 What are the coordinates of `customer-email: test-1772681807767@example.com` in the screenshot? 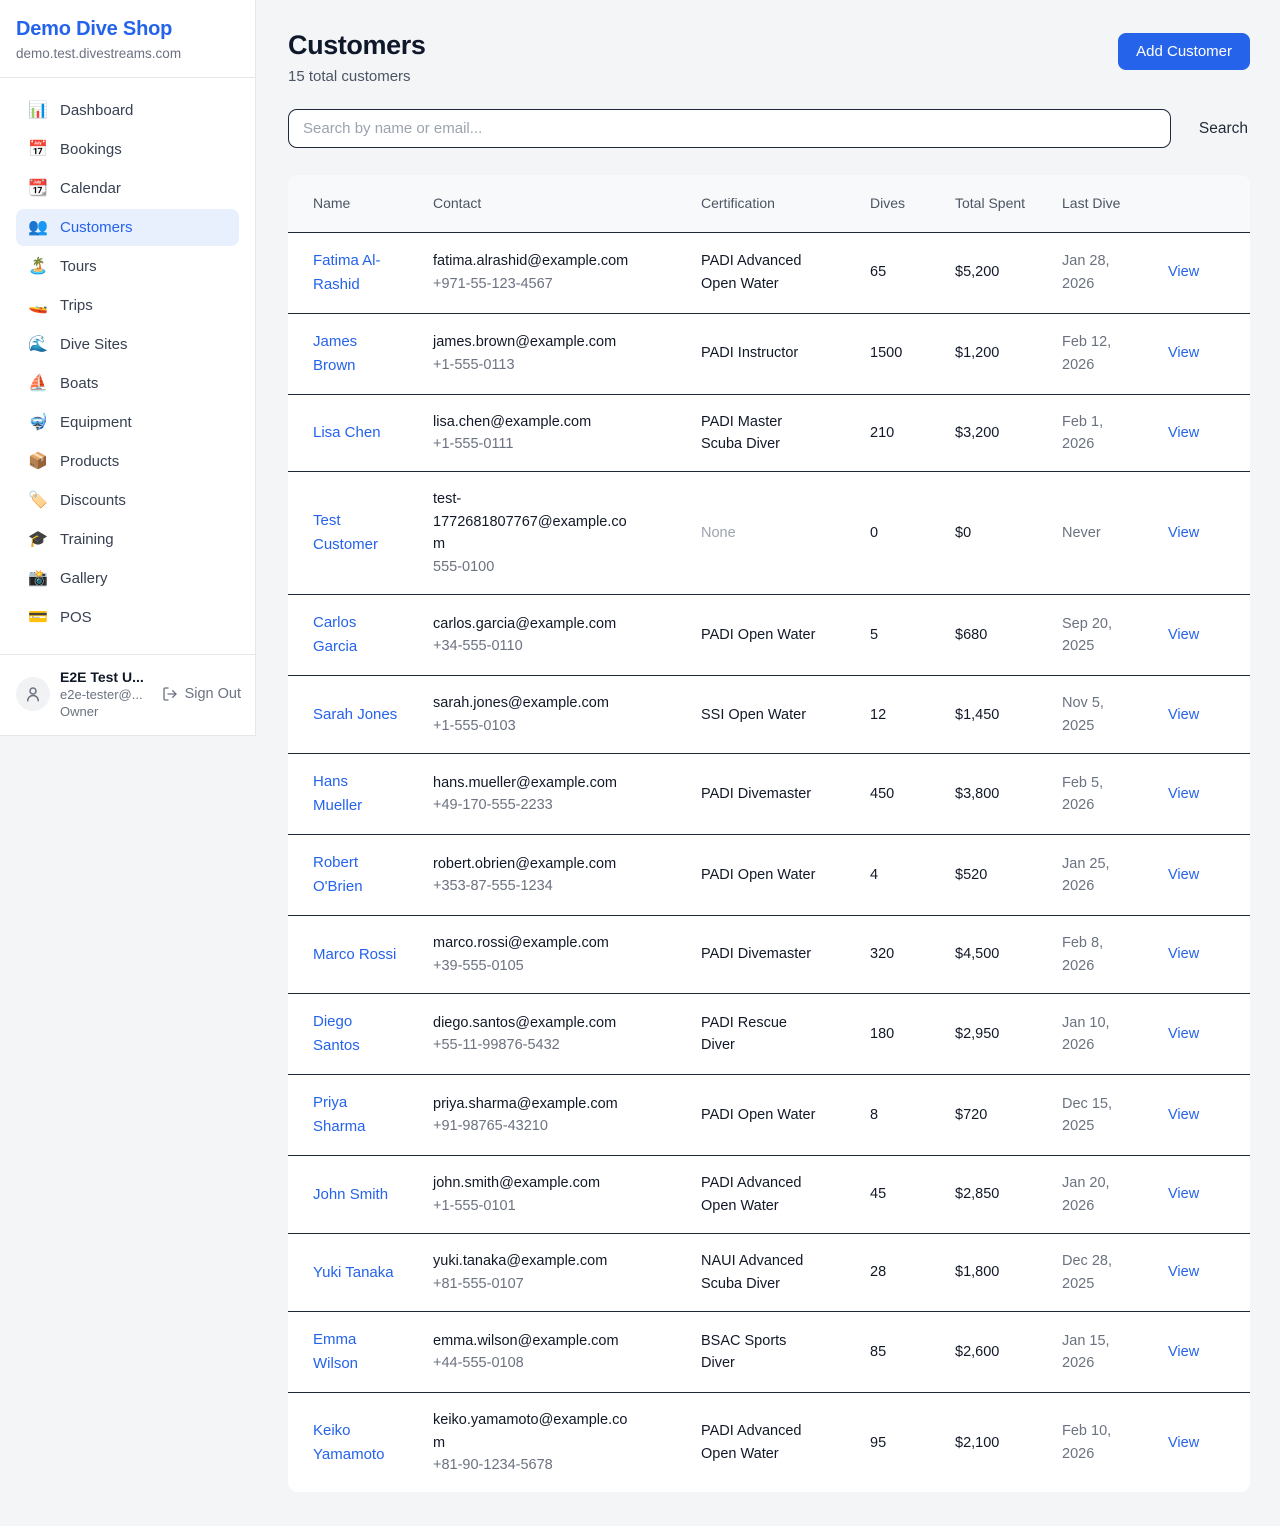 It's located at (530, 522).